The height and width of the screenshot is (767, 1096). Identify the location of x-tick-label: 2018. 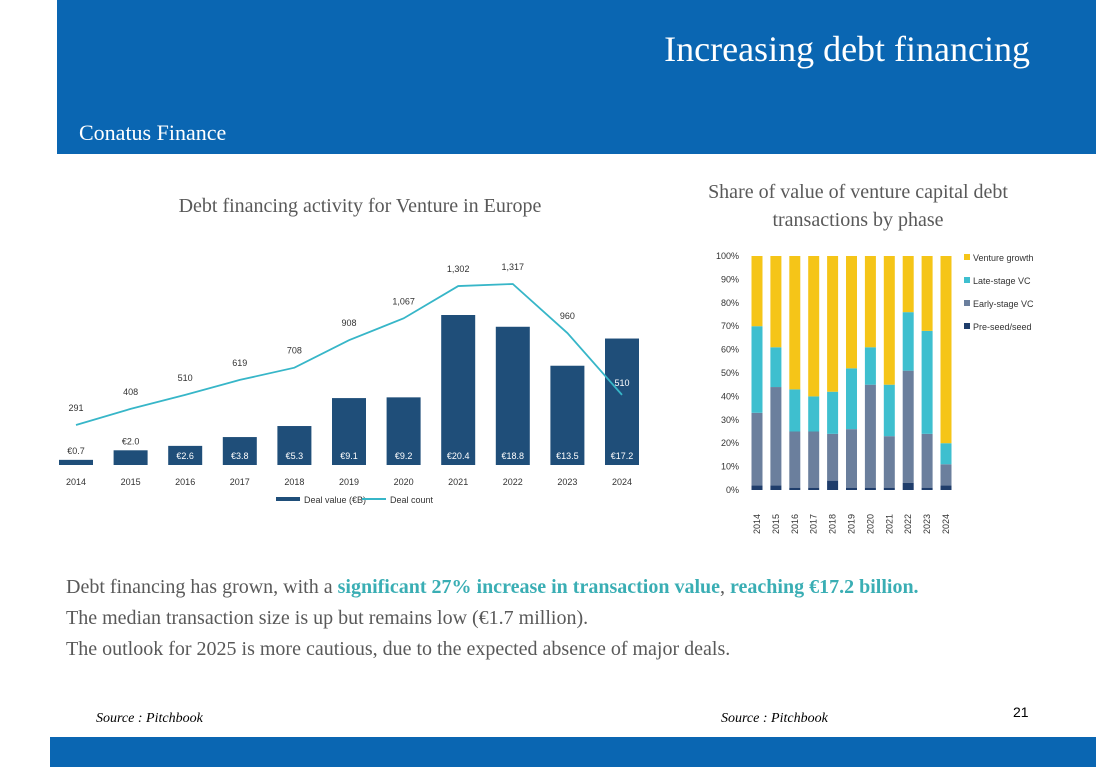
(833, 524).